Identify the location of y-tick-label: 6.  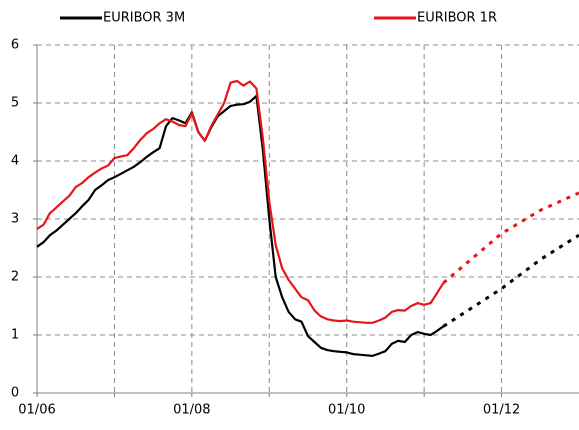
(15, 45).